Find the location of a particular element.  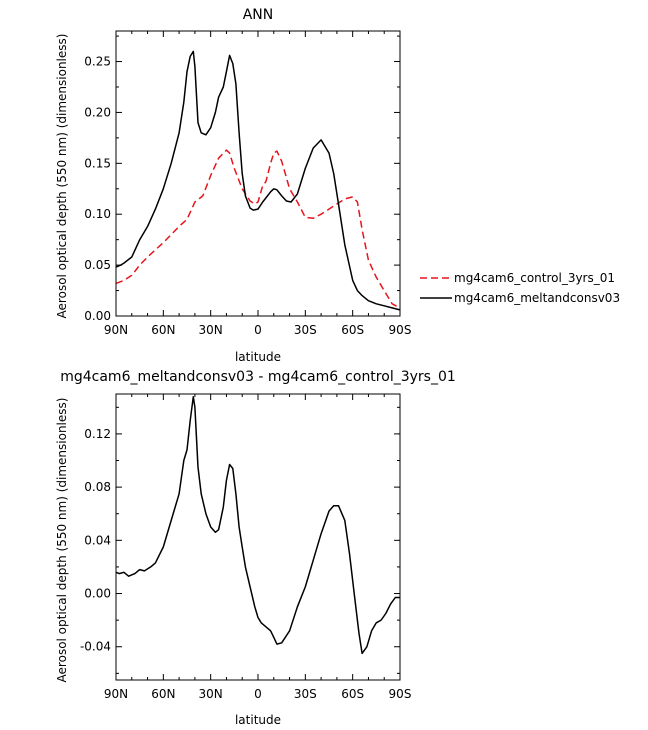

bottom-x-axis-label: latitude is located at coordinates (258, 720).